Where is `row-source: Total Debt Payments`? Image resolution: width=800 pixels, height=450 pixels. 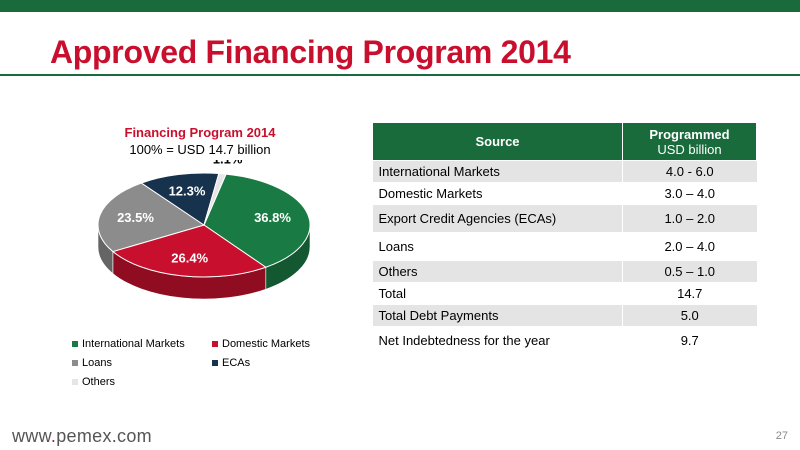
row-source: Total Debt Payments is located at coordinates (497, 315).